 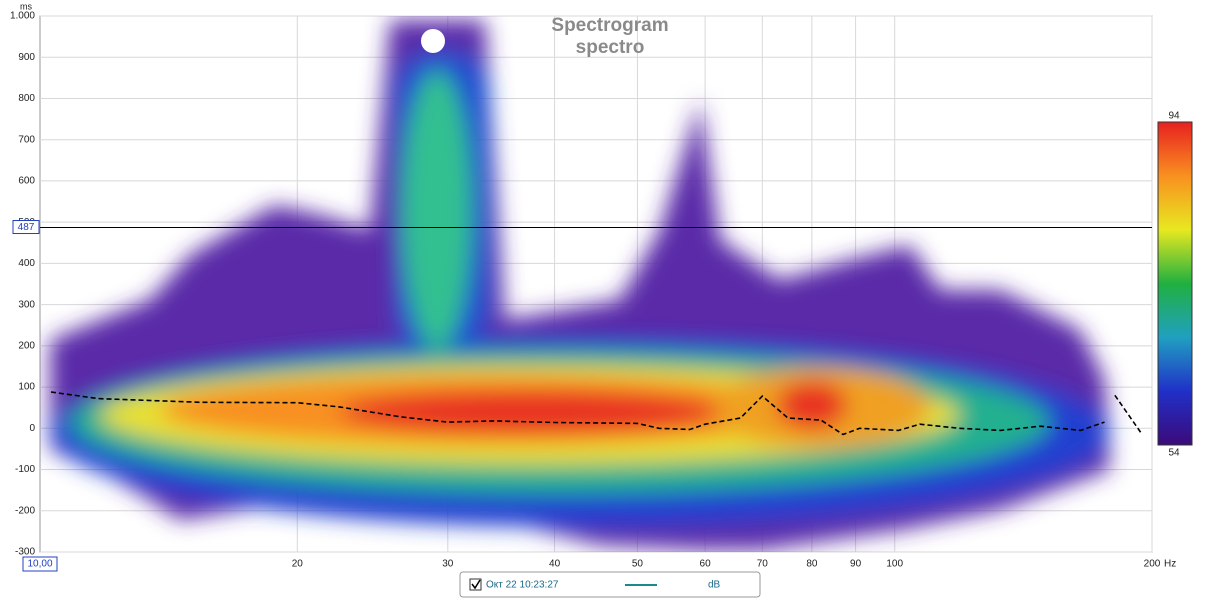 I want to click on chart-subtitle: spectro, so click(x=610, y=47).